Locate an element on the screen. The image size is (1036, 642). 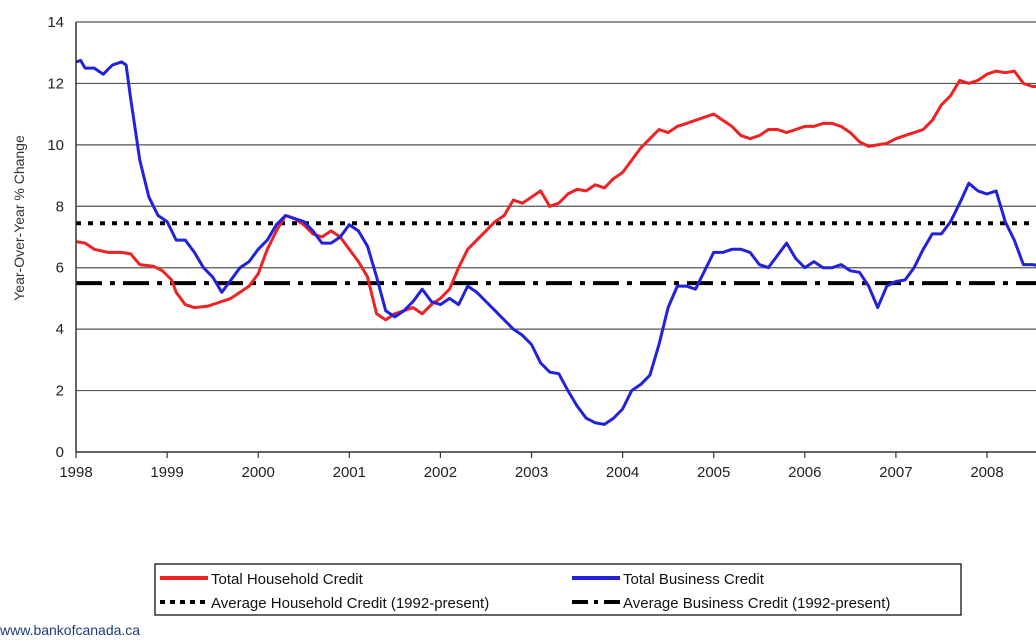
x-tick-label: 2001 is located at coordinates (349, 472).